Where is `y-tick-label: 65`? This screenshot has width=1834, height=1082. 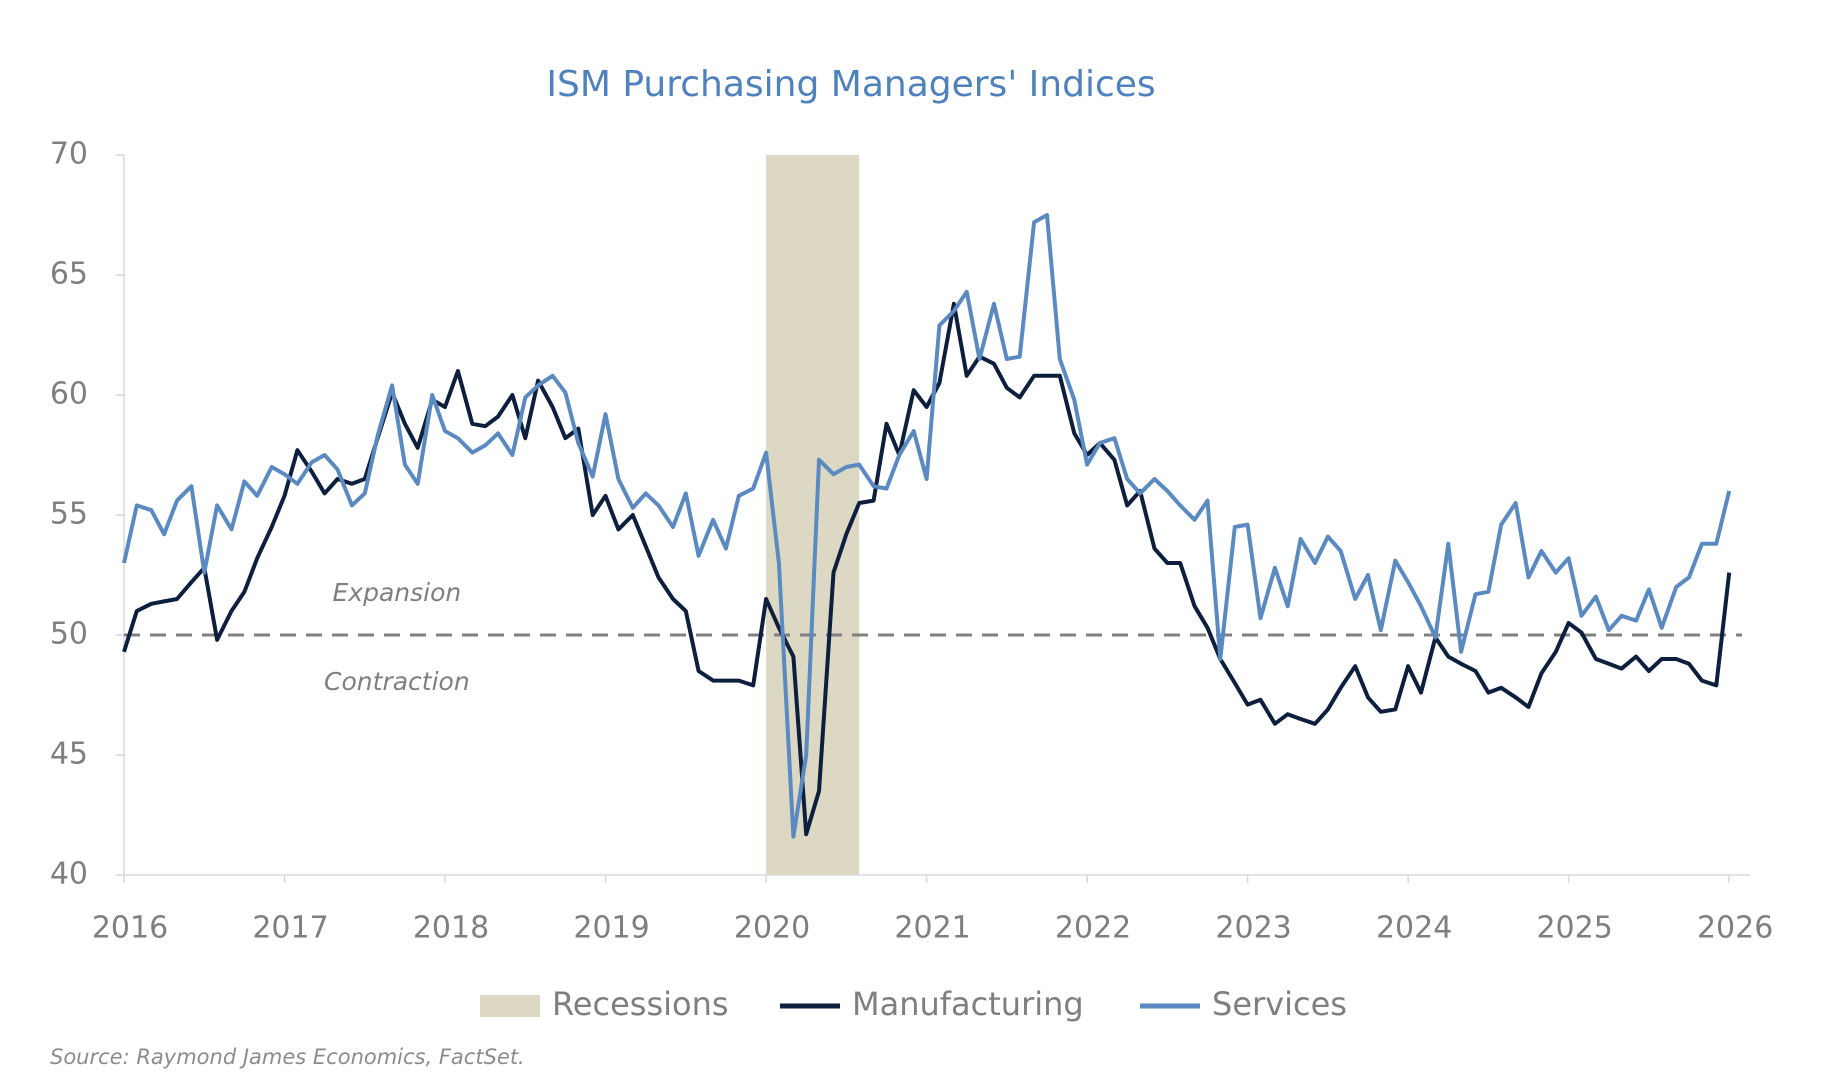 y-tick-label: 65 is located at coordinates (69, 274).